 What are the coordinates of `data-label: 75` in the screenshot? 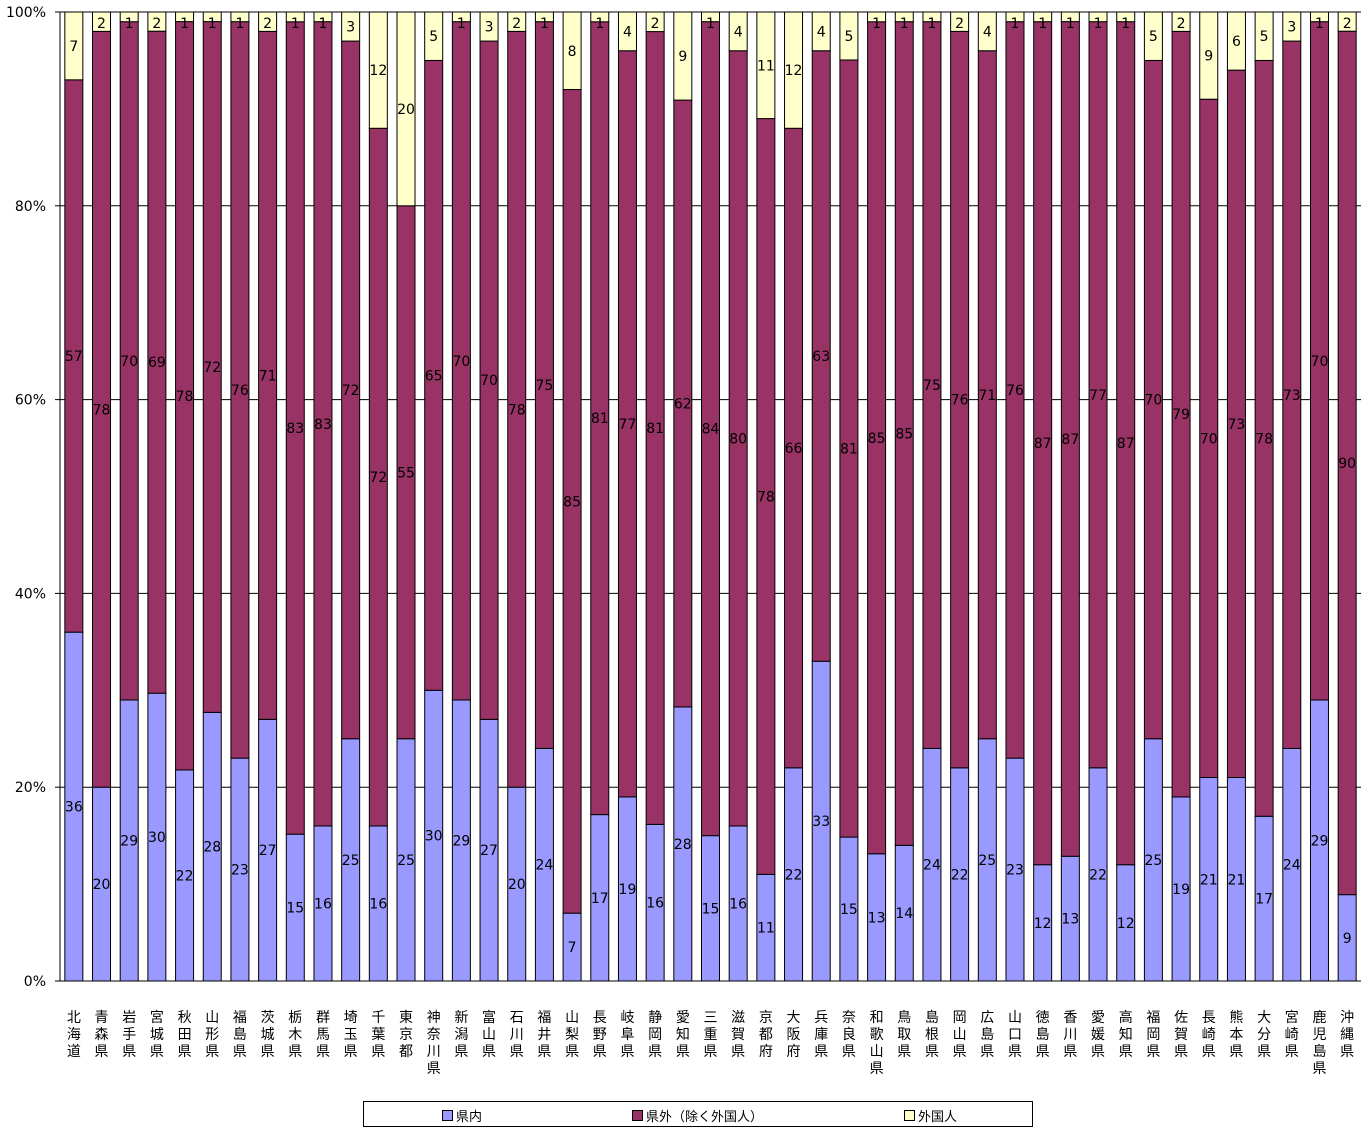 It's located at (932, 386).